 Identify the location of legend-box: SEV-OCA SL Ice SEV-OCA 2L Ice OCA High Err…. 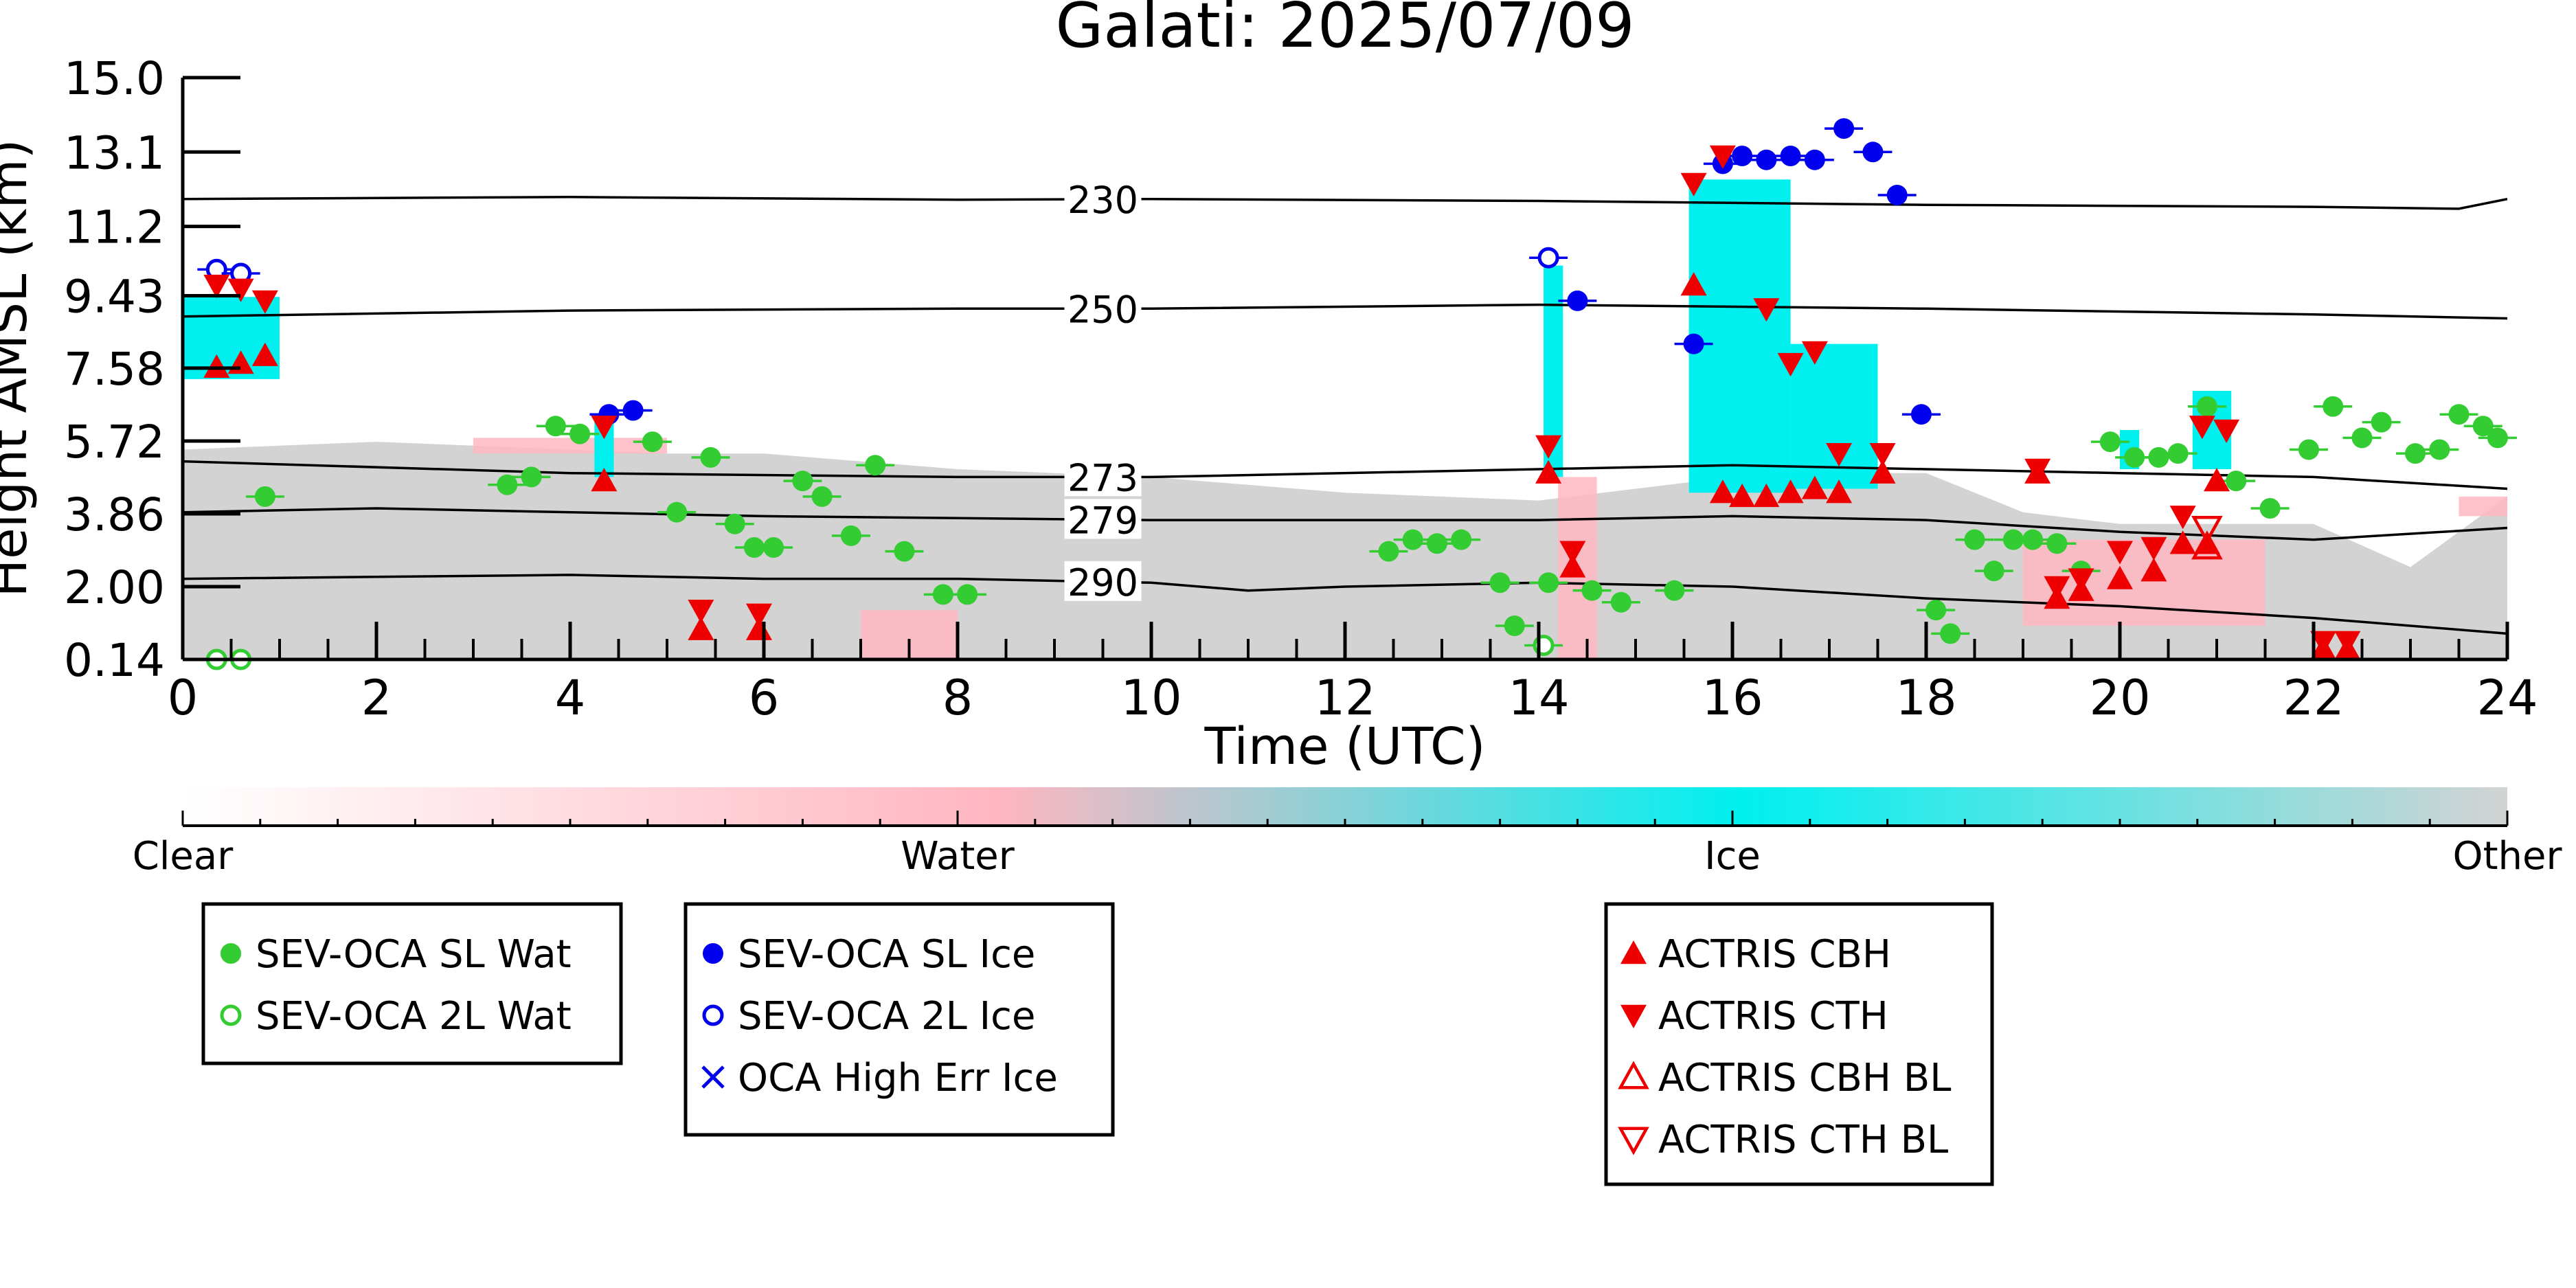
(899, 1019).